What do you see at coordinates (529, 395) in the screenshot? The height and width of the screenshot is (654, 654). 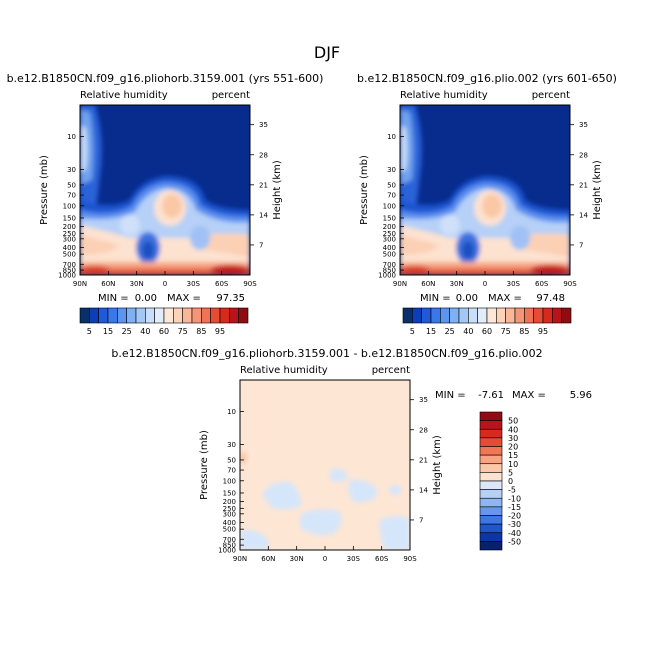 I see `panel-3-max-label: MAX =` at bounding box center [529, 395].